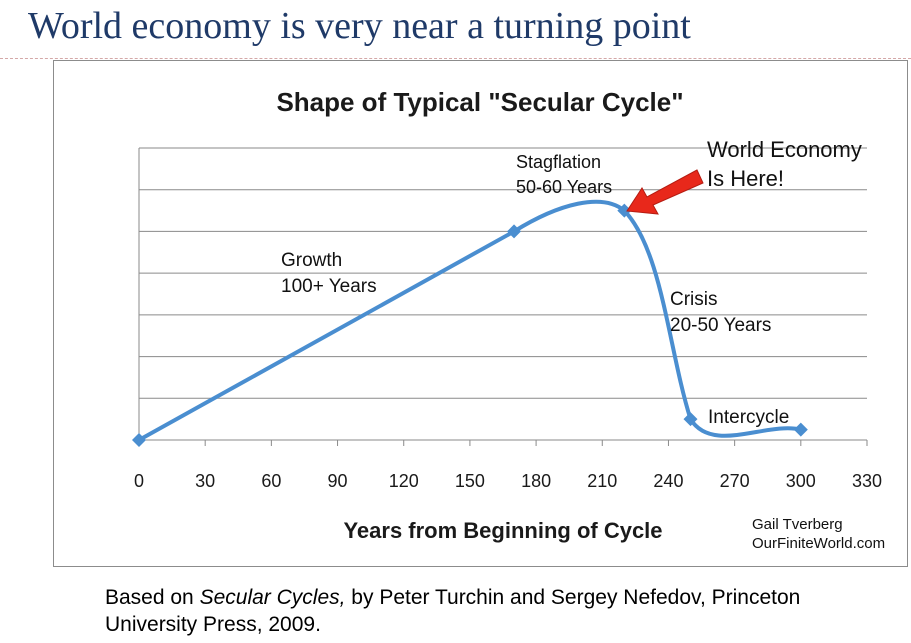 The height and width of the screenshot is (643, 911). Describe the element at coordinates (205, 481) in the screenshot. I see `x-tick-label: 30` at that location.